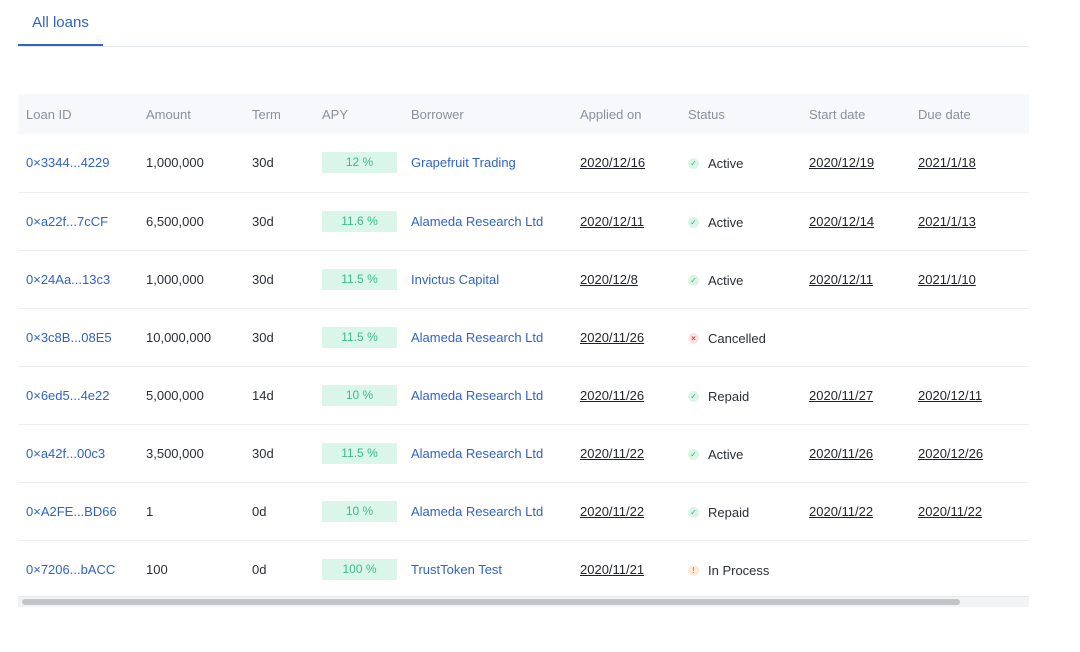  What do you see at coordinates (335, 114) in the screenshot?
I see `column-header-apy: APY` at bounding box center [335, 114].